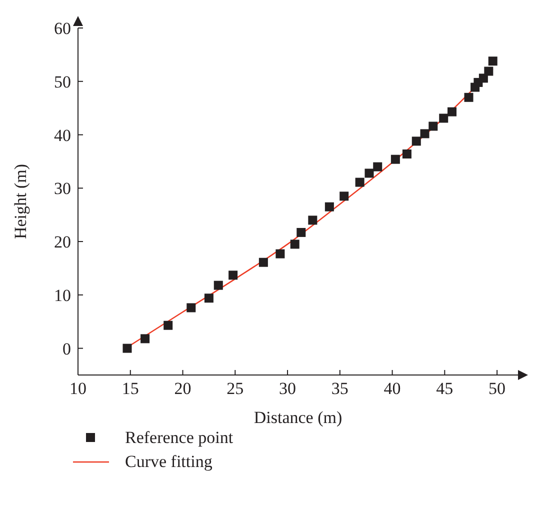 The height and width of the screenshot is (514, 544). Describe the element at coordinates (287, 388) in the screenshot. I see `x-tick-label: 30` at that location.